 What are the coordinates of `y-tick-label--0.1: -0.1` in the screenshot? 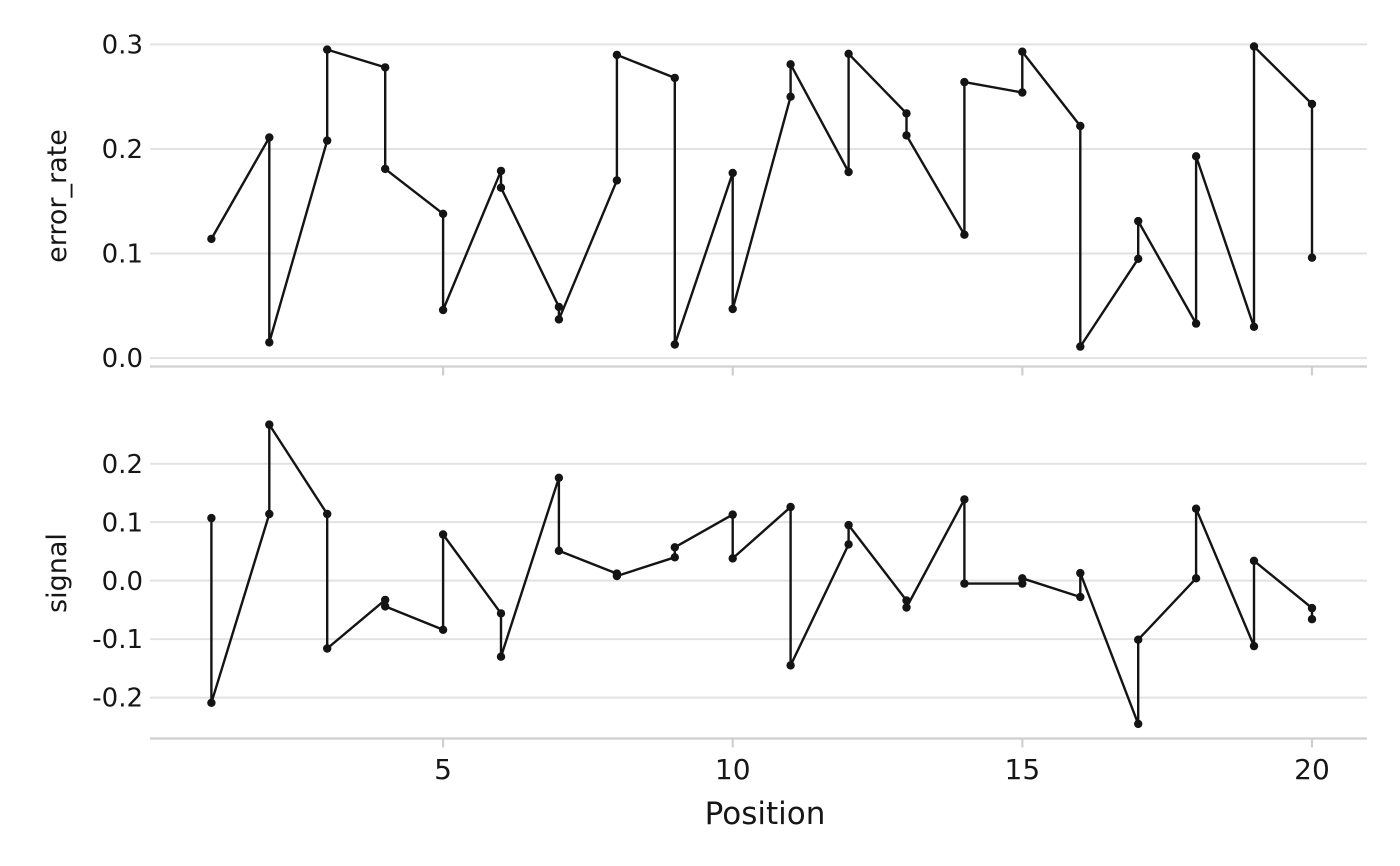 It's located at (117, 640).